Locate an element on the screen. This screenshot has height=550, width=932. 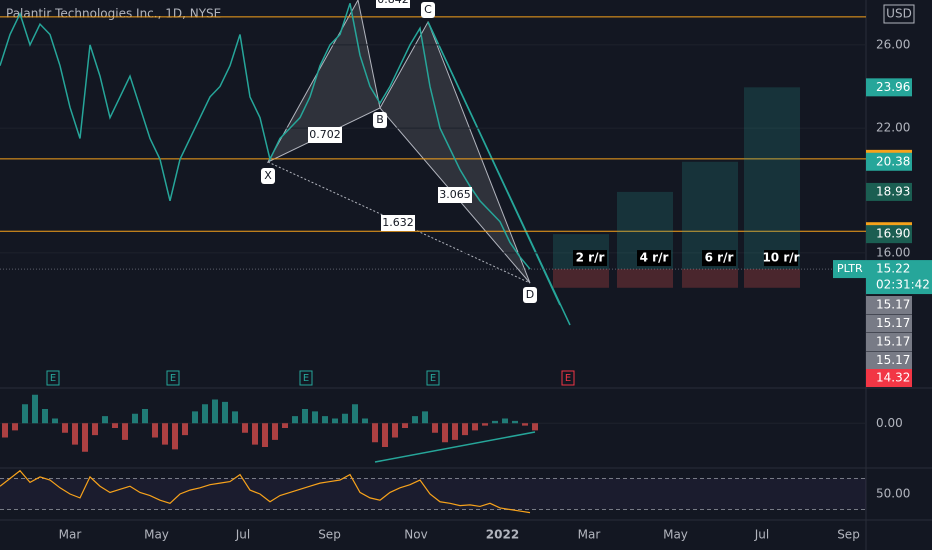
rsi-tick-label: 50.00 is located at coordinates (893, 494).